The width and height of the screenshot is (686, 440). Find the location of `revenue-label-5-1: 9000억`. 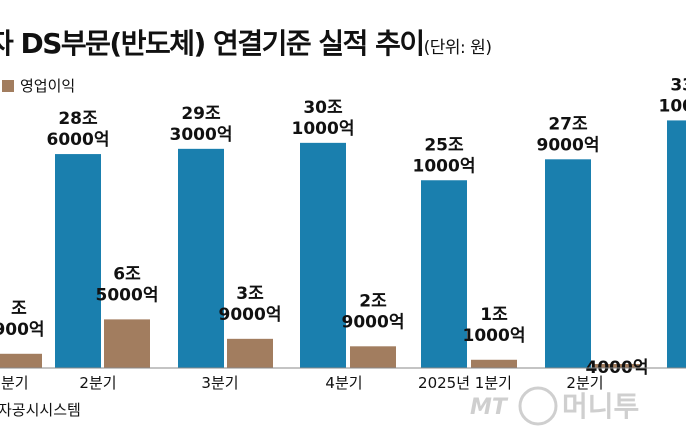

revenue-label-5-1: 9000억 is located at coordinates (568, 145).